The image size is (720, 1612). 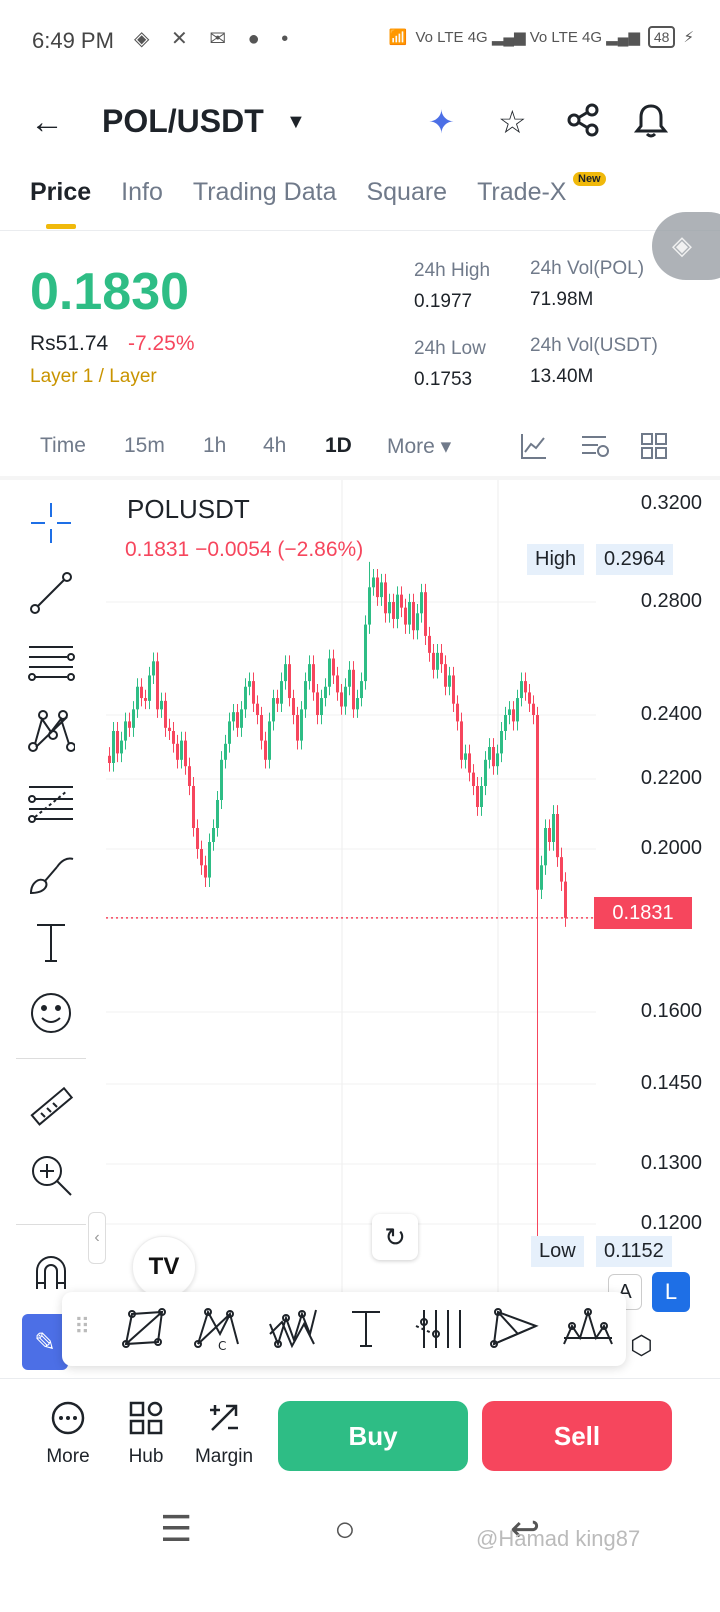 I want to click on svg-text: C, so click(x=222, y=1346).